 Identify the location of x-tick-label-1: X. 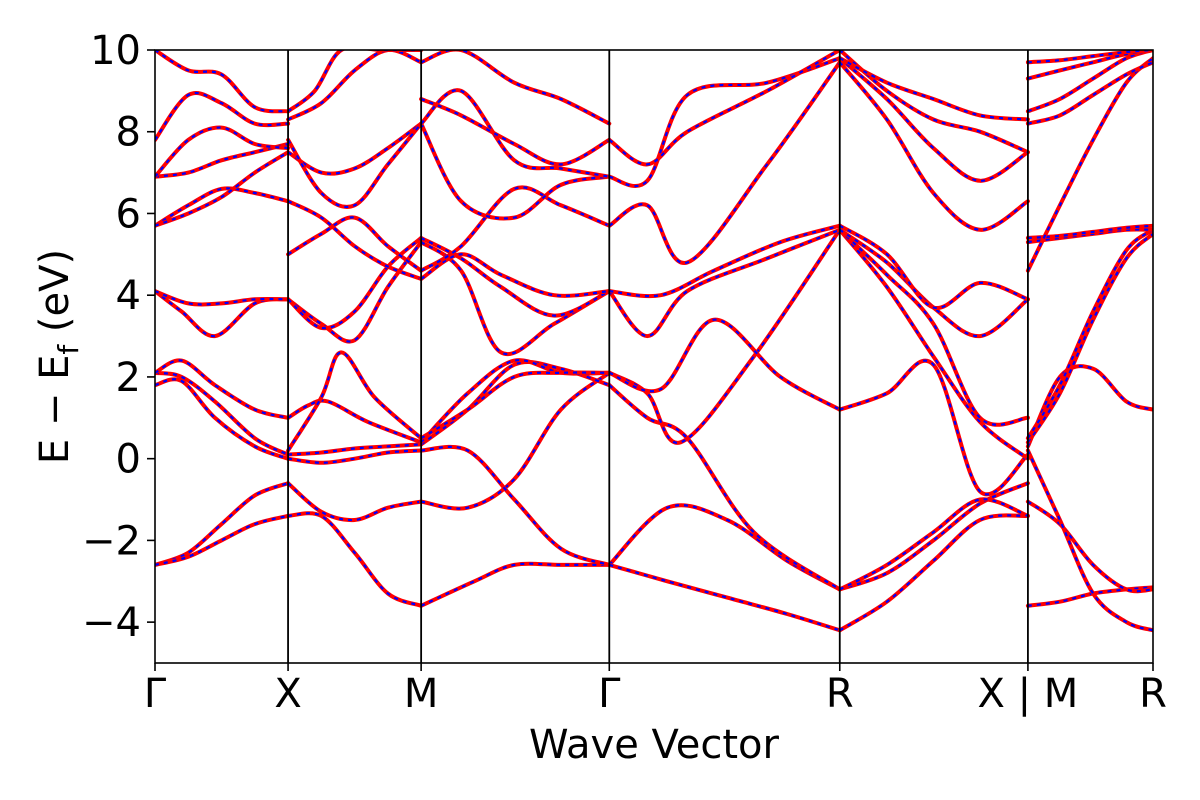
(287, 694).